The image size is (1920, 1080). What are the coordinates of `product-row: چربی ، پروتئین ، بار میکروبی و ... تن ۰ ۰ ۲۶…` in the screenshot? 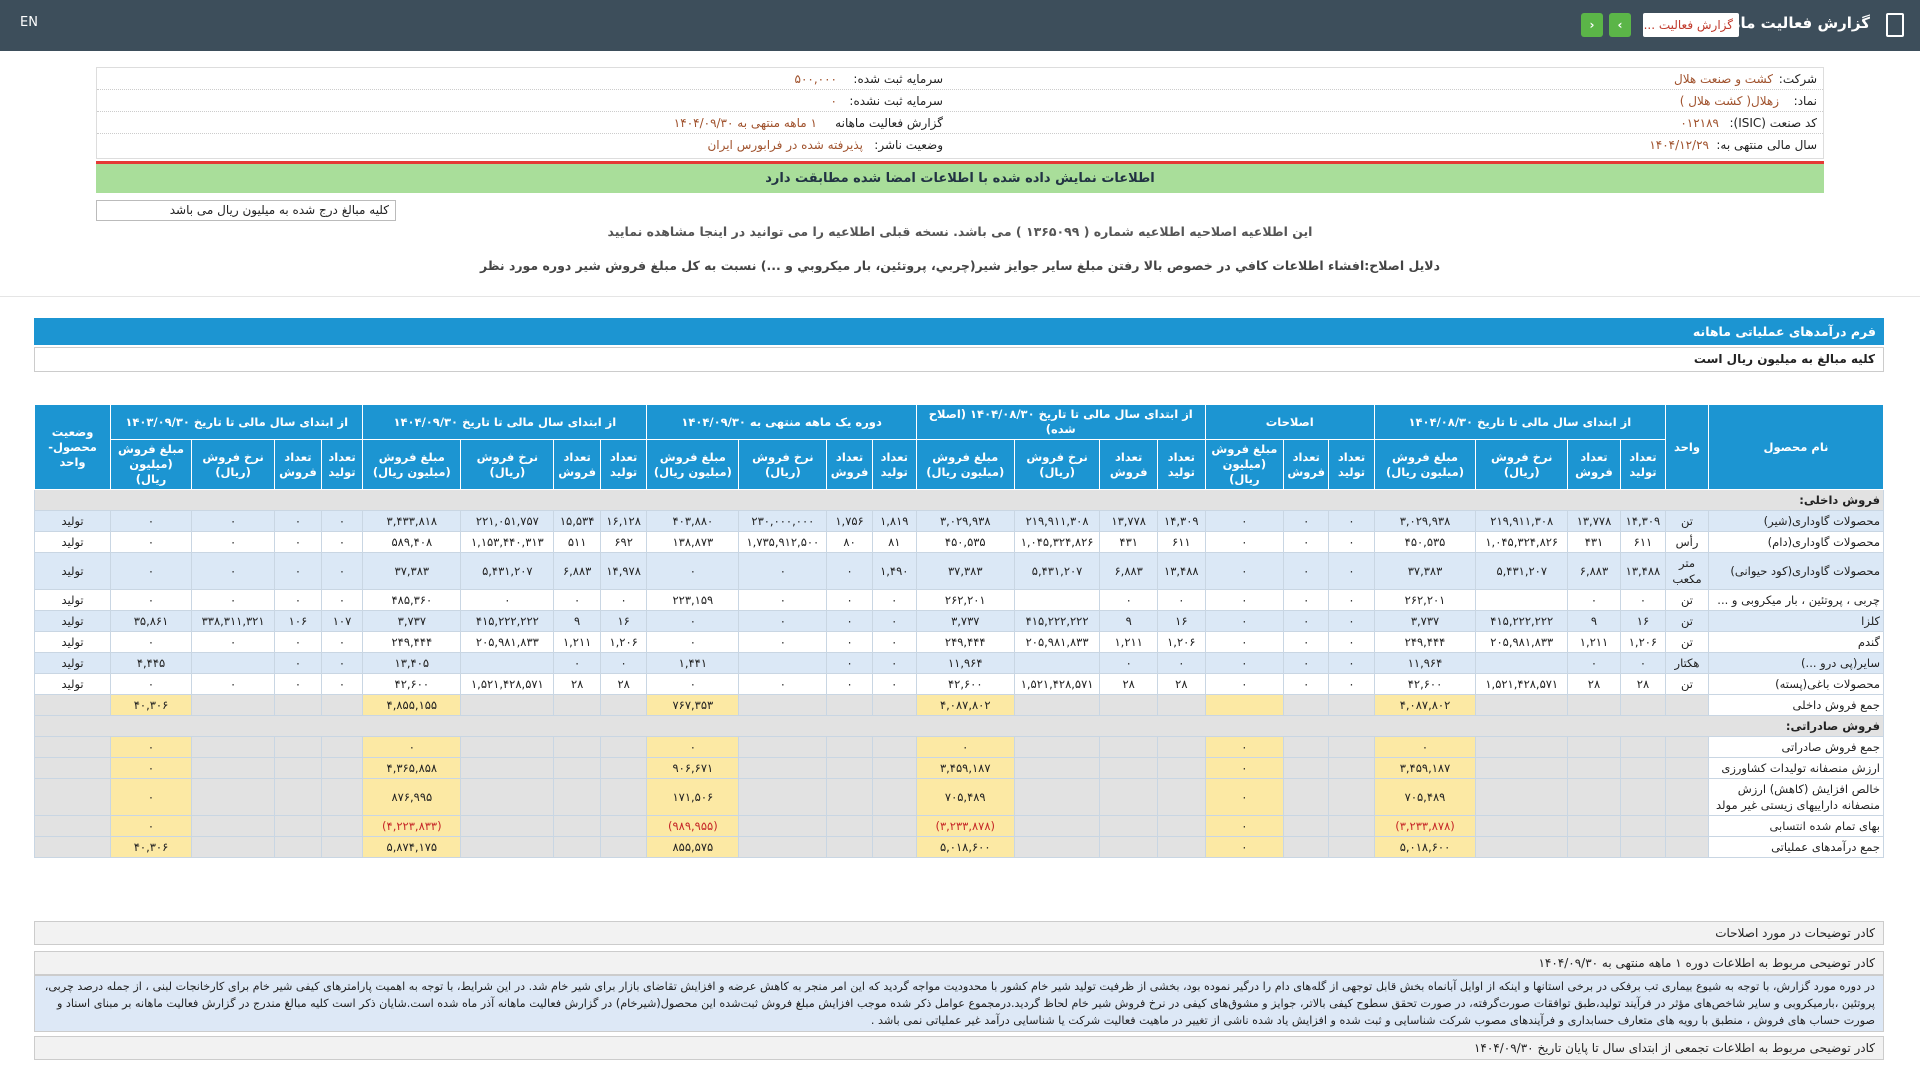 It's located at (959, 600).